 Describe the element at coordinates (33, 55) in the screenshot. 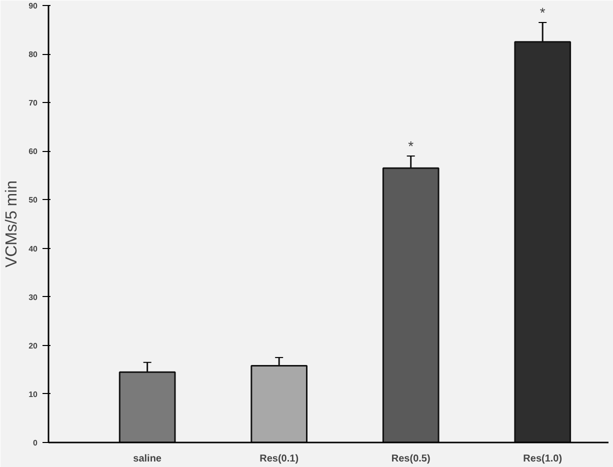

I see `y-tick-label: 80` at that location.